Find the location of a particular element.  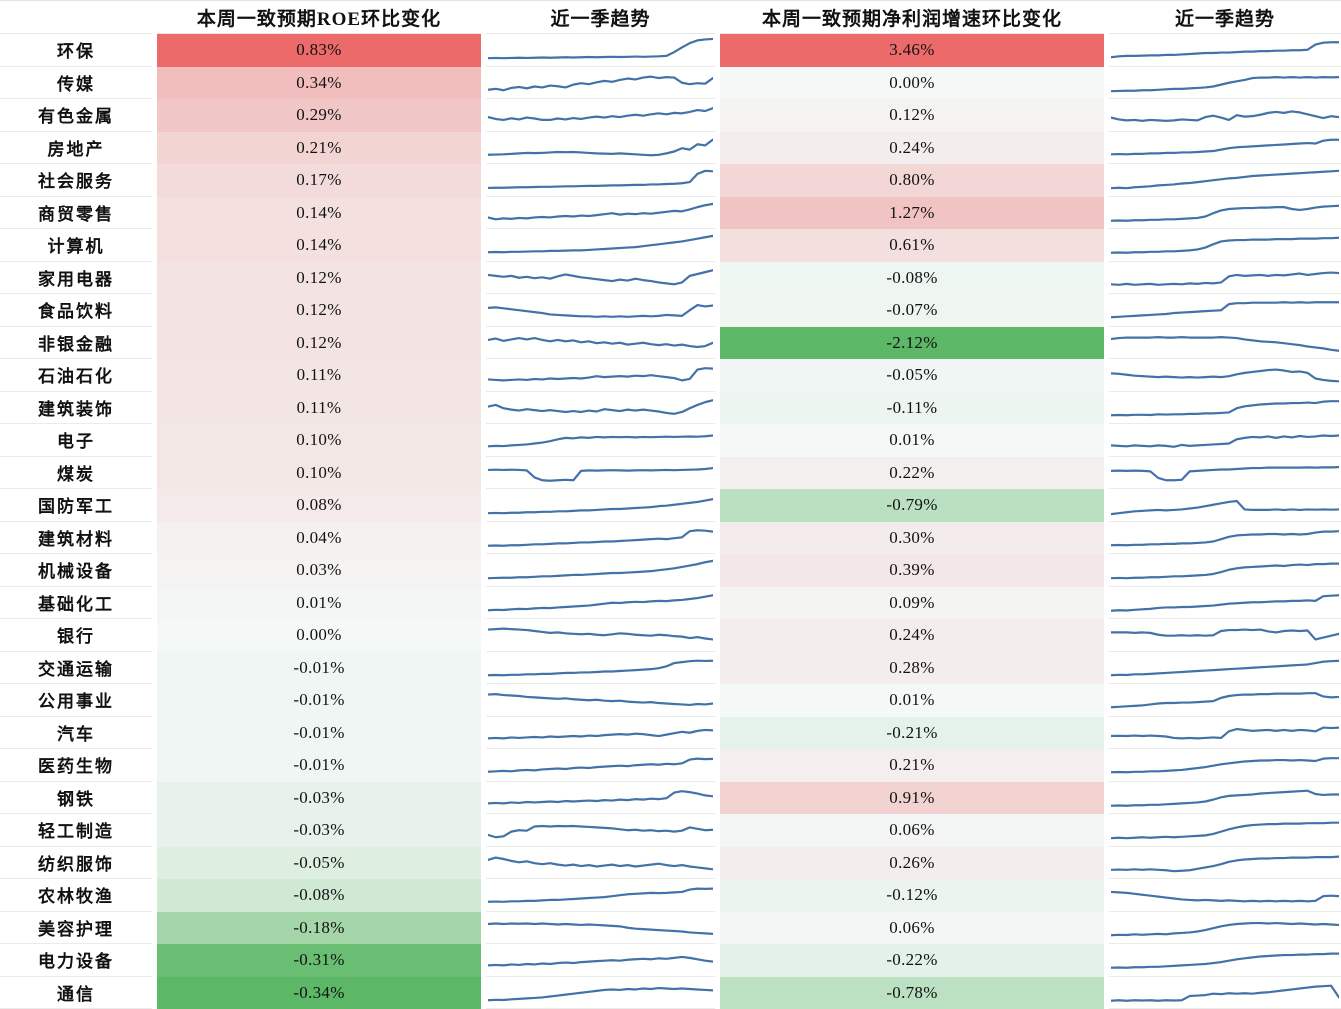

sector-label: 基础化工 is located at coordinates (76, 603).